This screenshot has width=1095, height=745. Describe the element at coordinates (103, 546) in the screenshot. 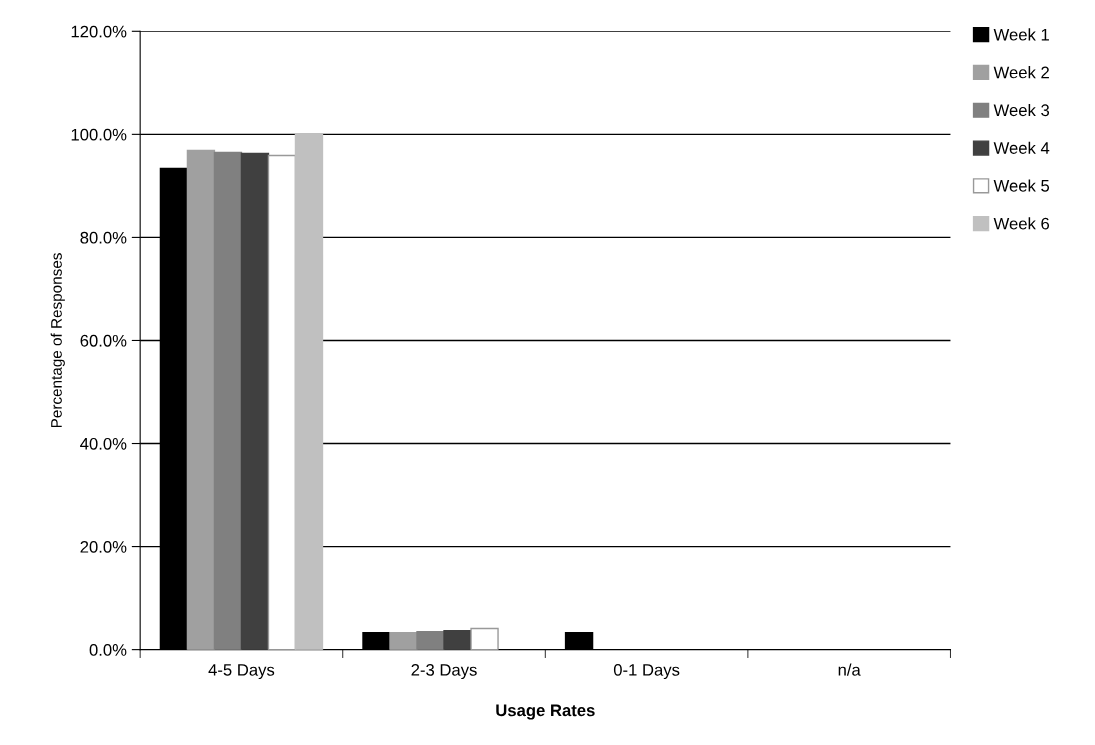

I see `y-tick-label: 20.0%` at that location.